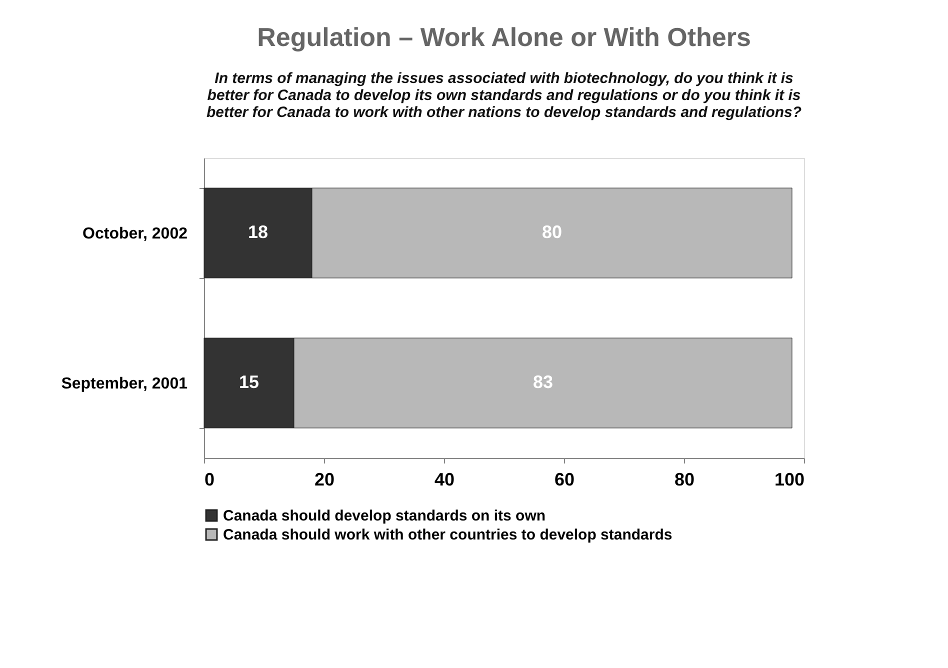  What do you see at coordinates (124, 384) in the screenshot?
I see `y-tick-label: September, 2001` at bounding box center [124, 384].